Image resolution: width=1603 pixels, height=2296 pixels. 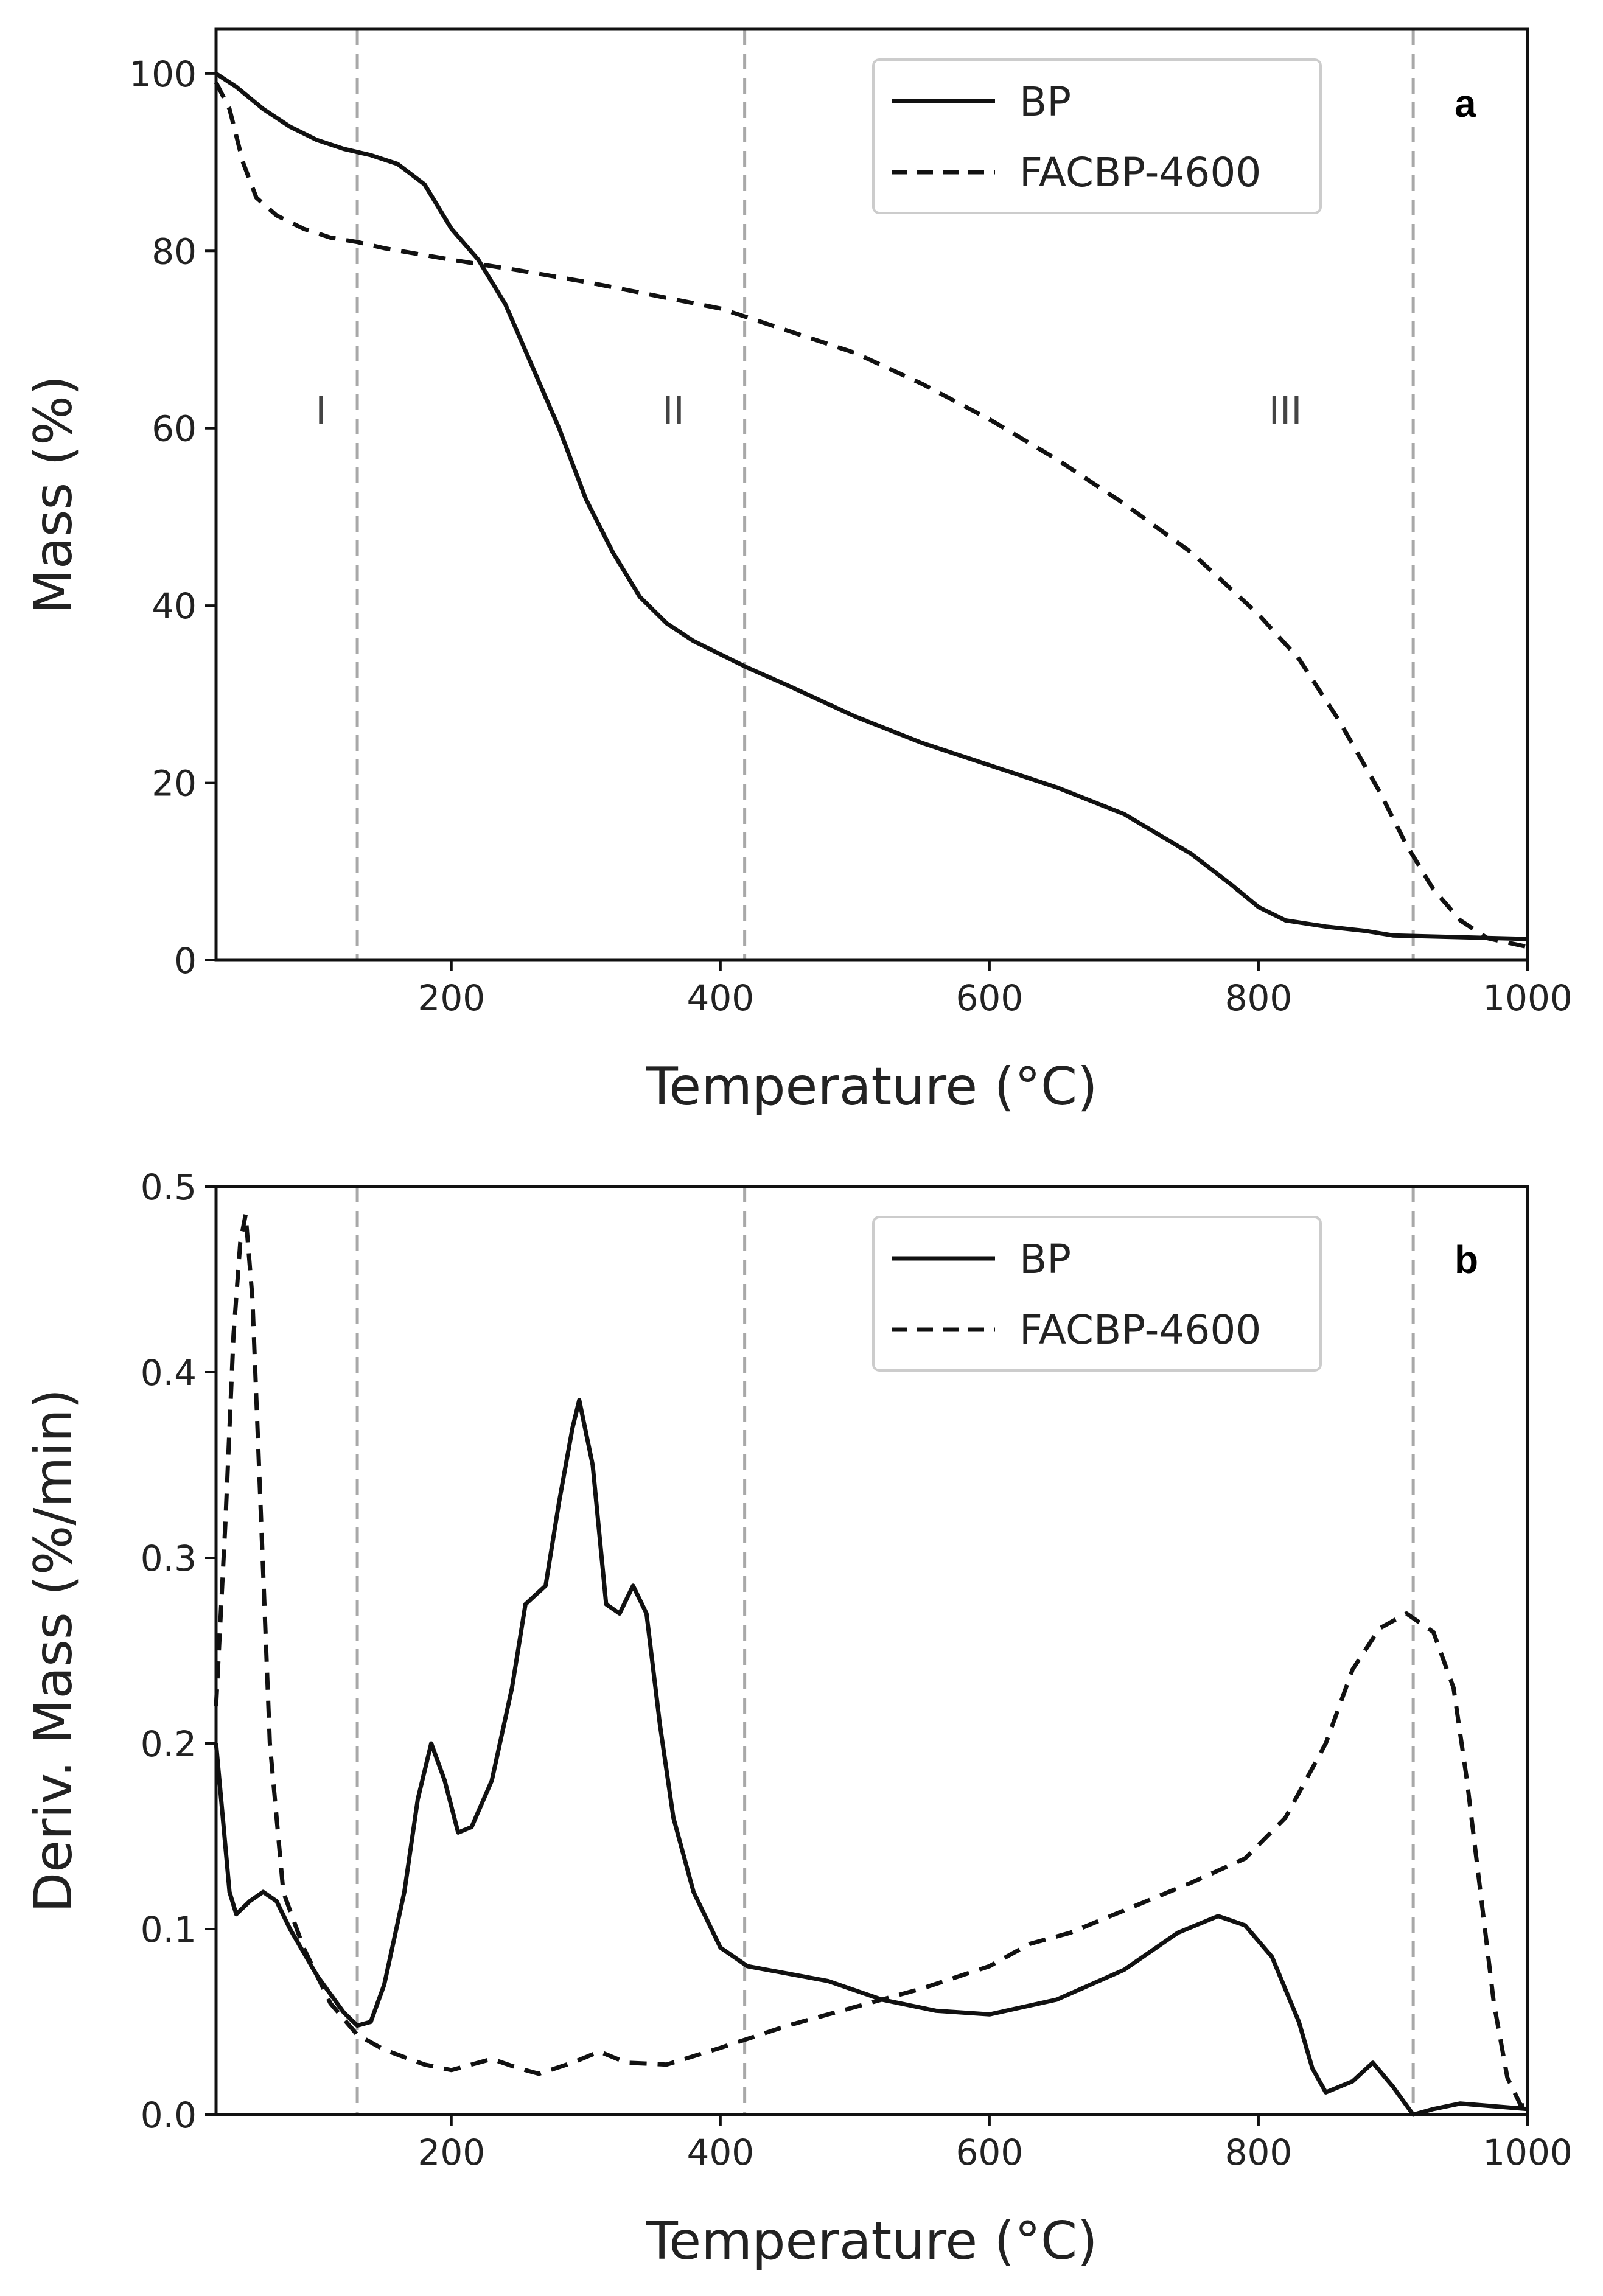 I want to click on panel-a-ytick-label-0: 0, so click(x=185, y=961).